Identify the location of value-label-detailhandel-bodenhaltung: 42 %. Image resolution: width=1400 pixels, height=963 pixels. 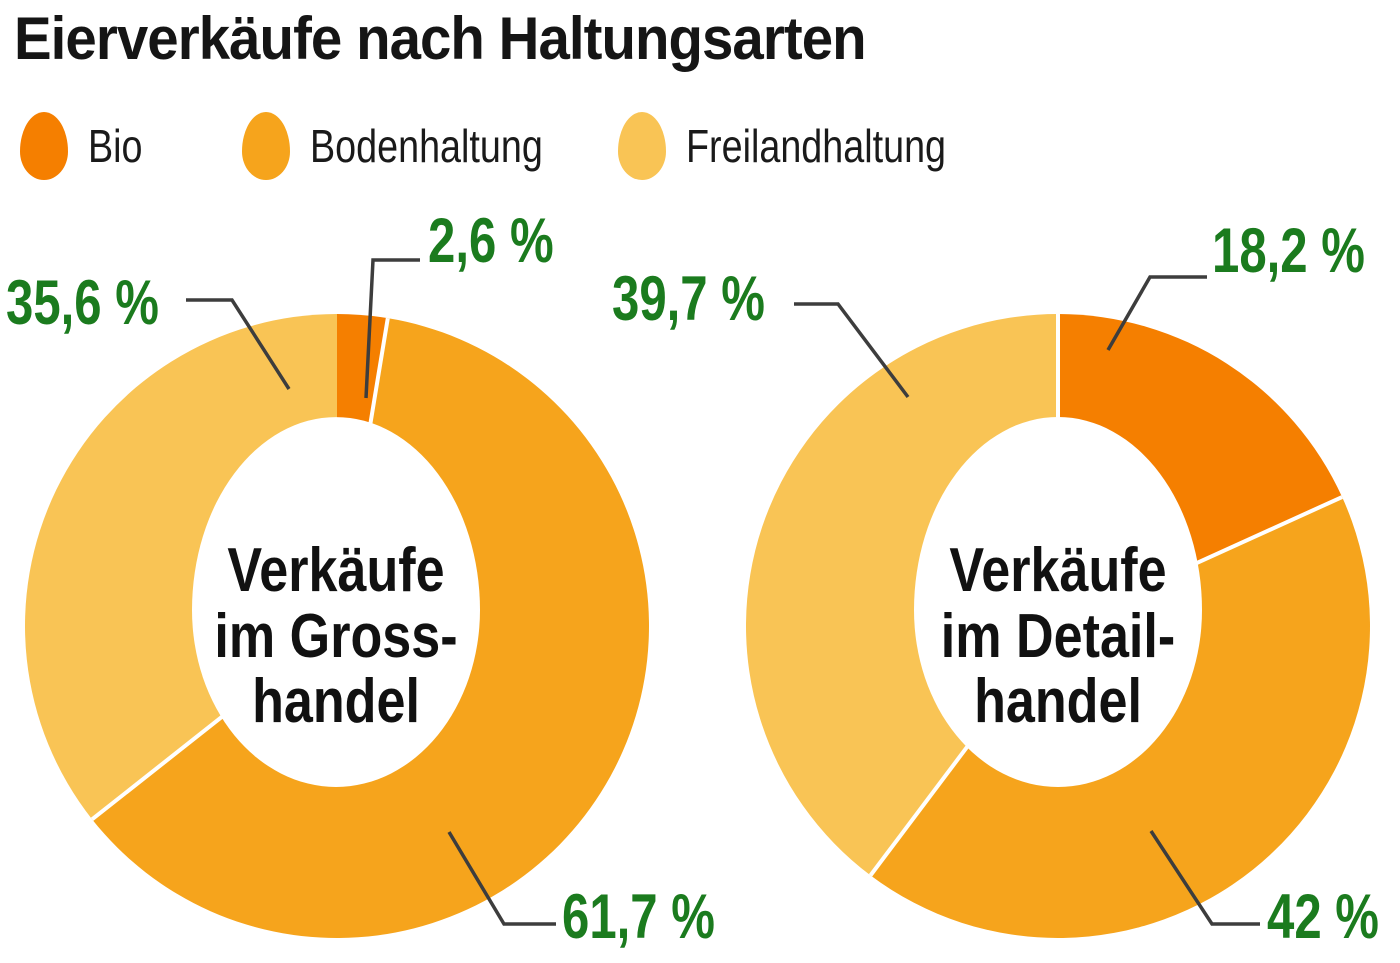
(1323, 917).